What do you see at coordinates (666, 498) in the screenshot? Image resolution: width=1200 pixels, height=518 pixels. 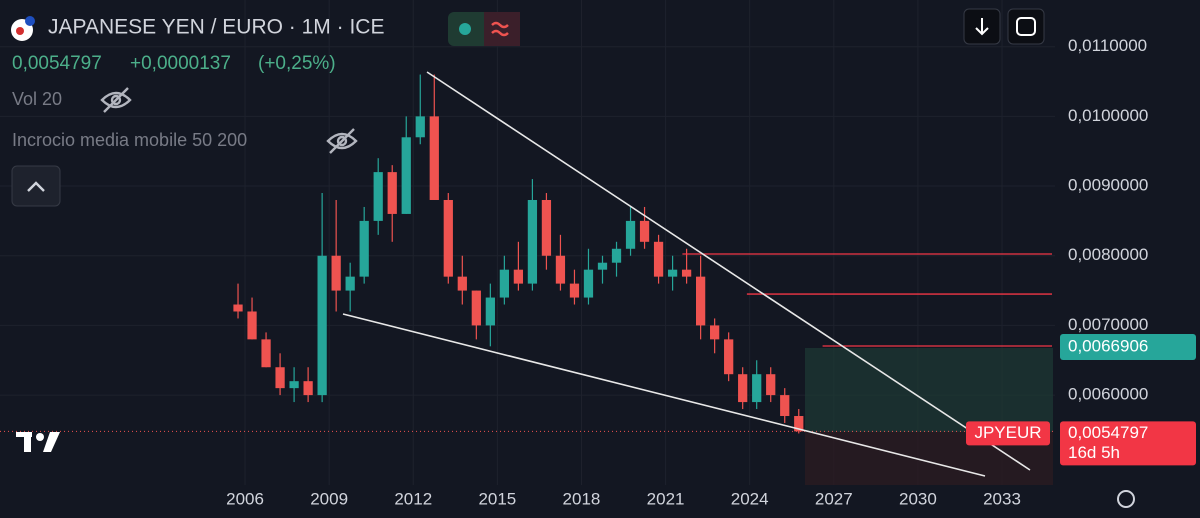 I see `x-tick-label: 2021` at bounding box center [666, 498].